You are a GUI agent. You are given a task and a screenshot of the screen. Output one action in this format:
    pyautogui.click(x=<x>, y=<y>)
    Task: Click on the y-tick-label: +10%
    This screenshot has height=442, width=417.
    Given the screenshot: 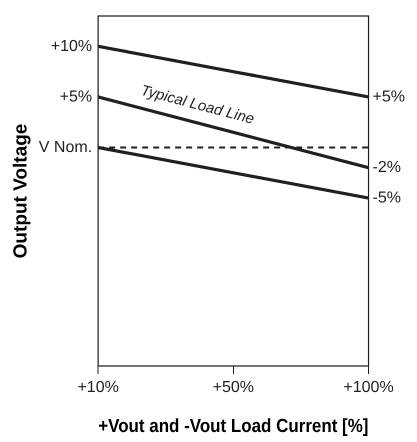 What is the action you would take?
    pyautogui.click(x=71, y=46)
    